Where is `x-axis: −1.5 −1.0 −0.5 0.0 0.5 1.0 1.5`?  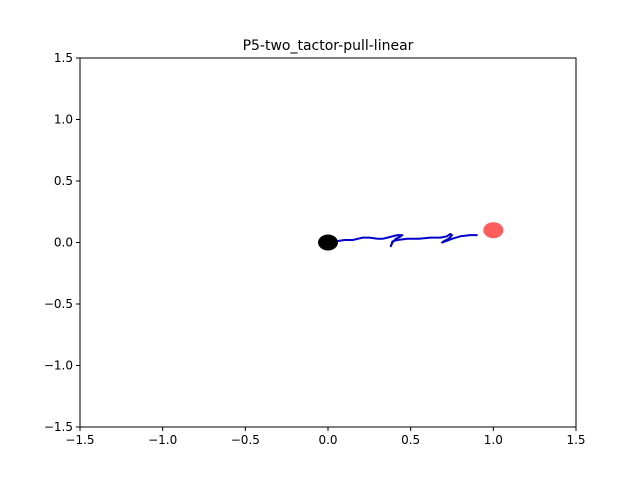 x-axis: −1.5 −1.0 −0.5 0.0 0.5 1.0 1.5 is located at coordinates (325, 437).